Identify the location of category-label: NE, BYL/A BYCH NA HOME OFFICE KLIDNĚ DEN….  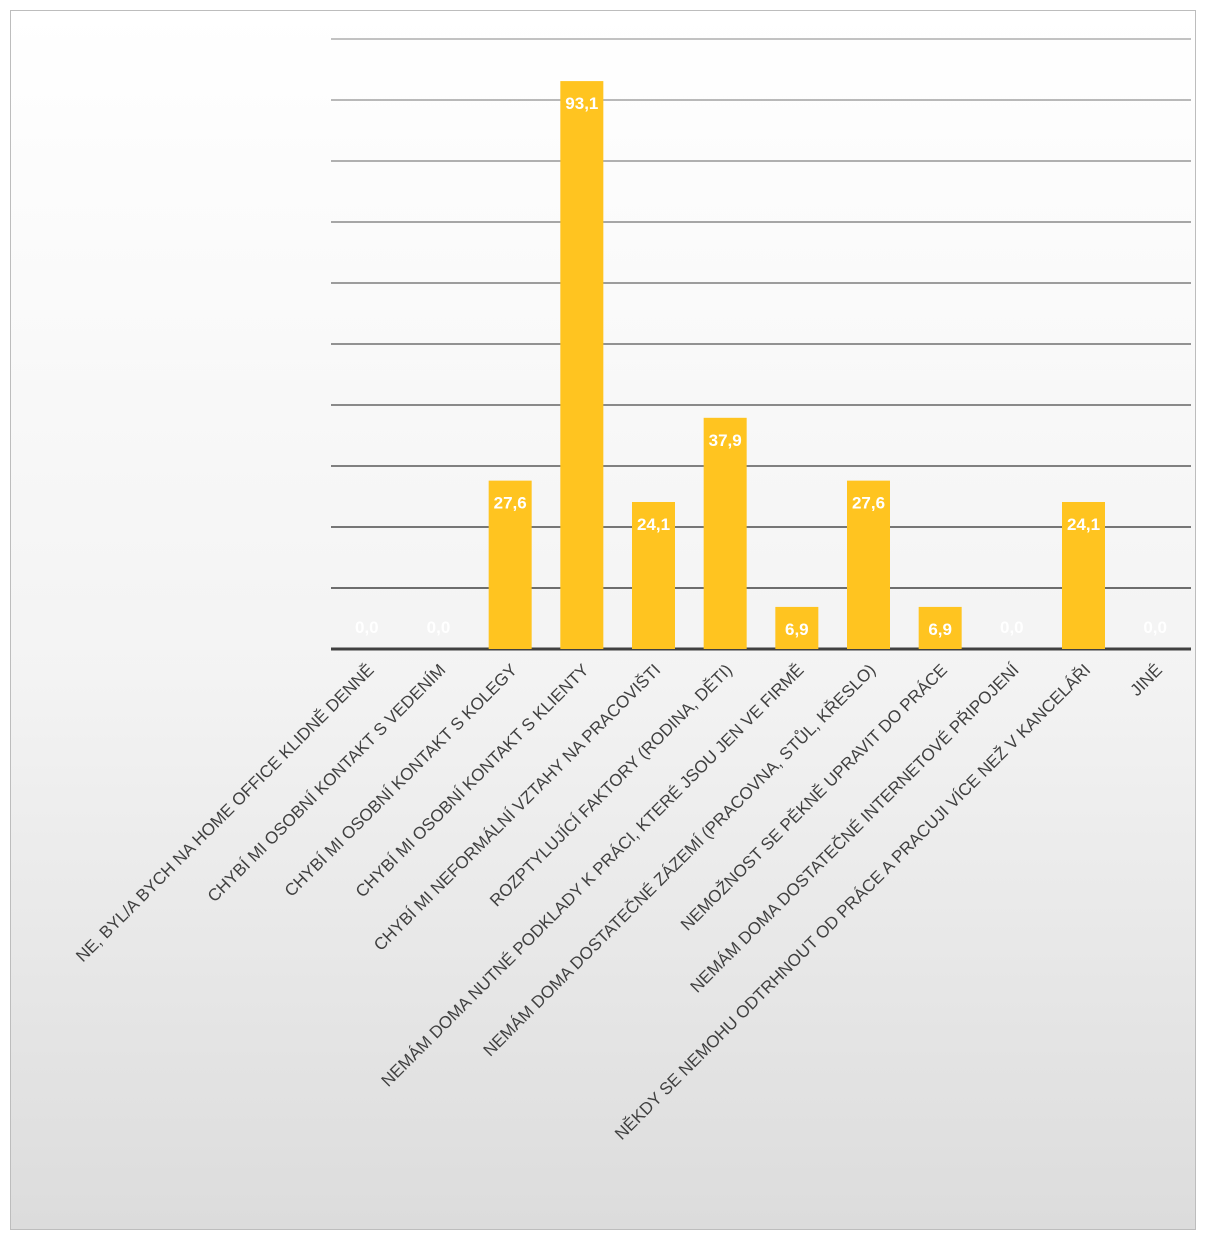
(224, 812).